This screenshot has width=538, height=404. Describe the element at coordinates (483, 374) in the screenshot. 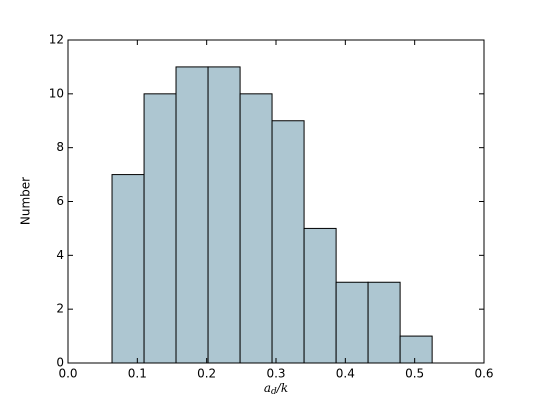

I see `x-tick-label: 0.6` at that location.